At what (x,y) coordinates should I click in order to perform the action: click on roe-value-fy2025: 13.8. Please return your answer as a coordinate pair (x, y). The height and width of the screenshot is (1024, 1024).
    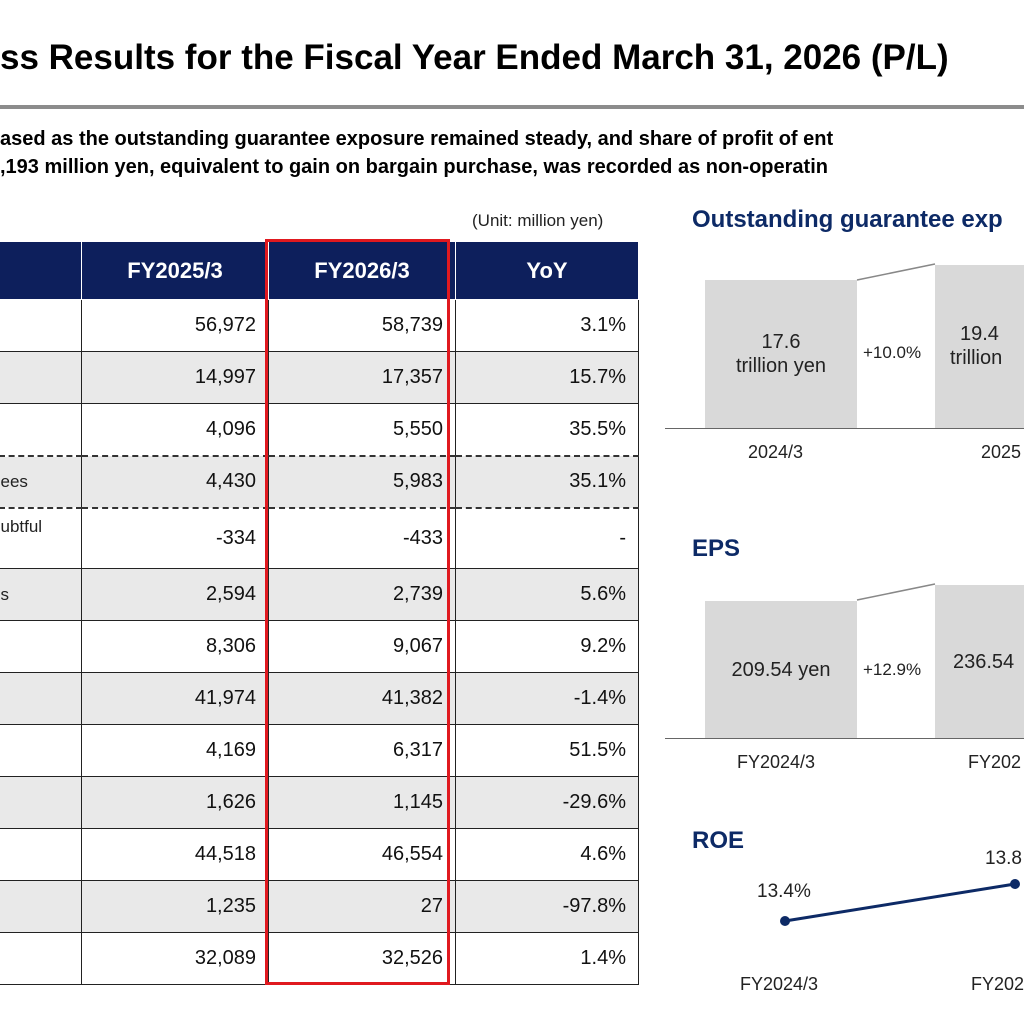
    Looking at the image, I should click on (1003, 858).